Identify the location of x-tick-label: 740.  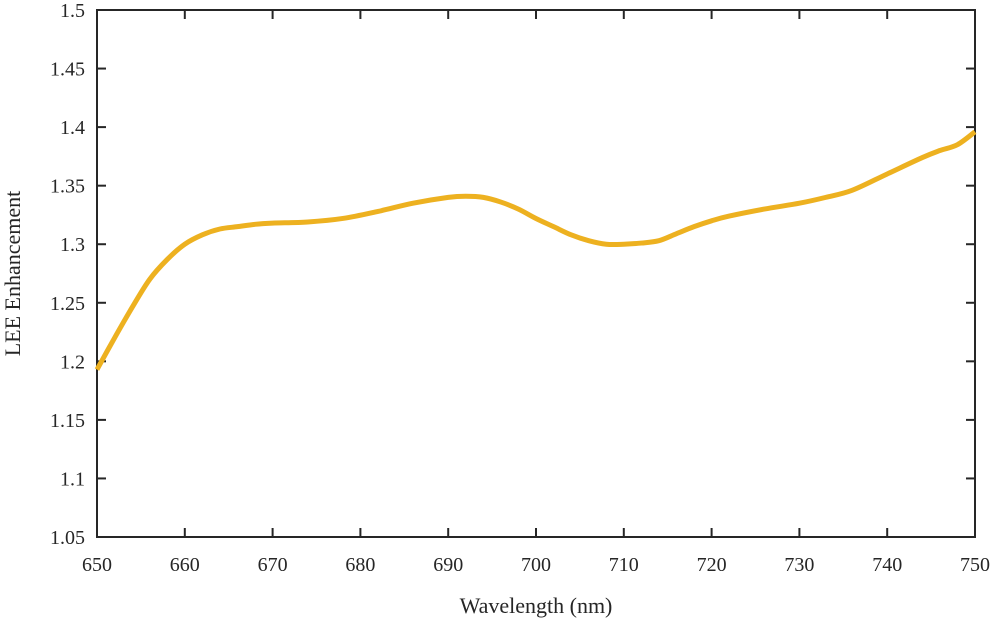
(887, 565).